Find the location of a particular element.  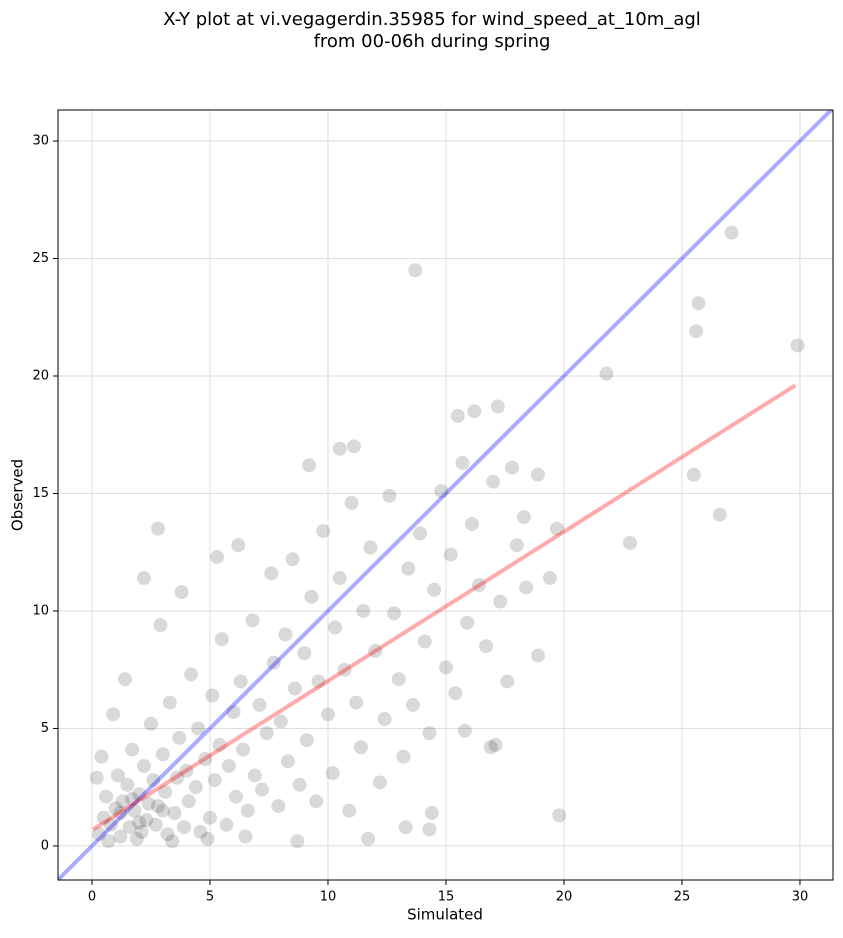

x-tick-label: 15 is located at coordinates (446, 897).